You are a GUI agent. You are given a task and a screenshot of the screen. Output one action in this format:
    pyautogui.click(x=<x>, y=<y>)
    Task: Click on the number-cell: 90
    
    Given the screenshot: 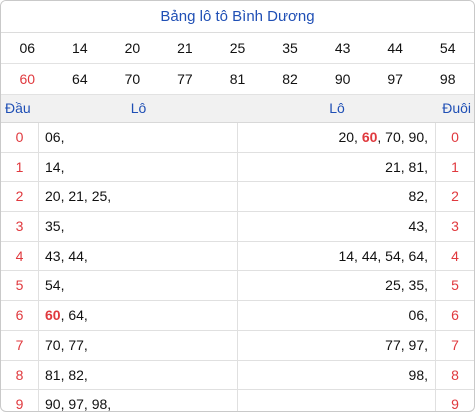 What is the action you would take?
    pyautogui.click(x=342, y=79)
    